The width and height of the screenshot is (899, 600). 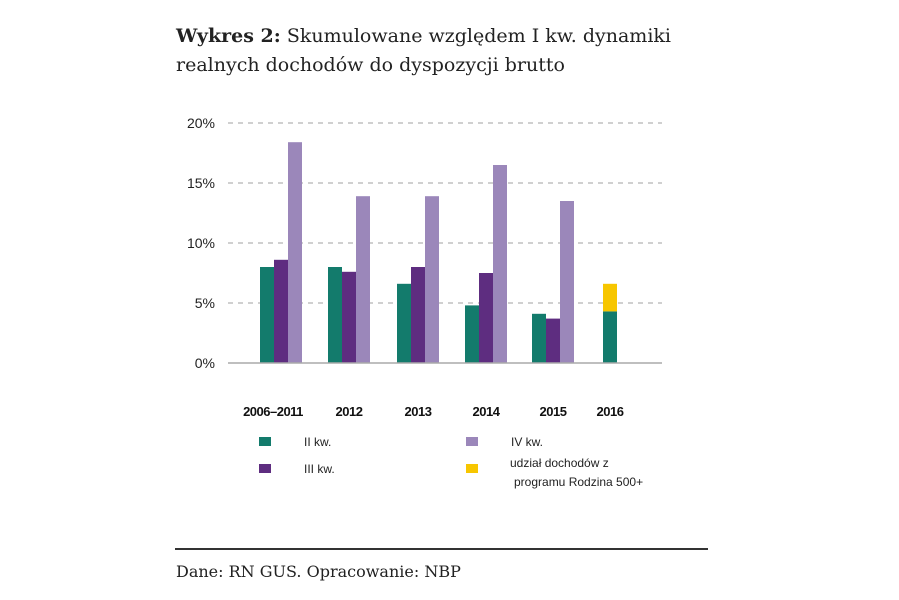 I want to click on legend-label: III kw., so click(x=319, y=469).